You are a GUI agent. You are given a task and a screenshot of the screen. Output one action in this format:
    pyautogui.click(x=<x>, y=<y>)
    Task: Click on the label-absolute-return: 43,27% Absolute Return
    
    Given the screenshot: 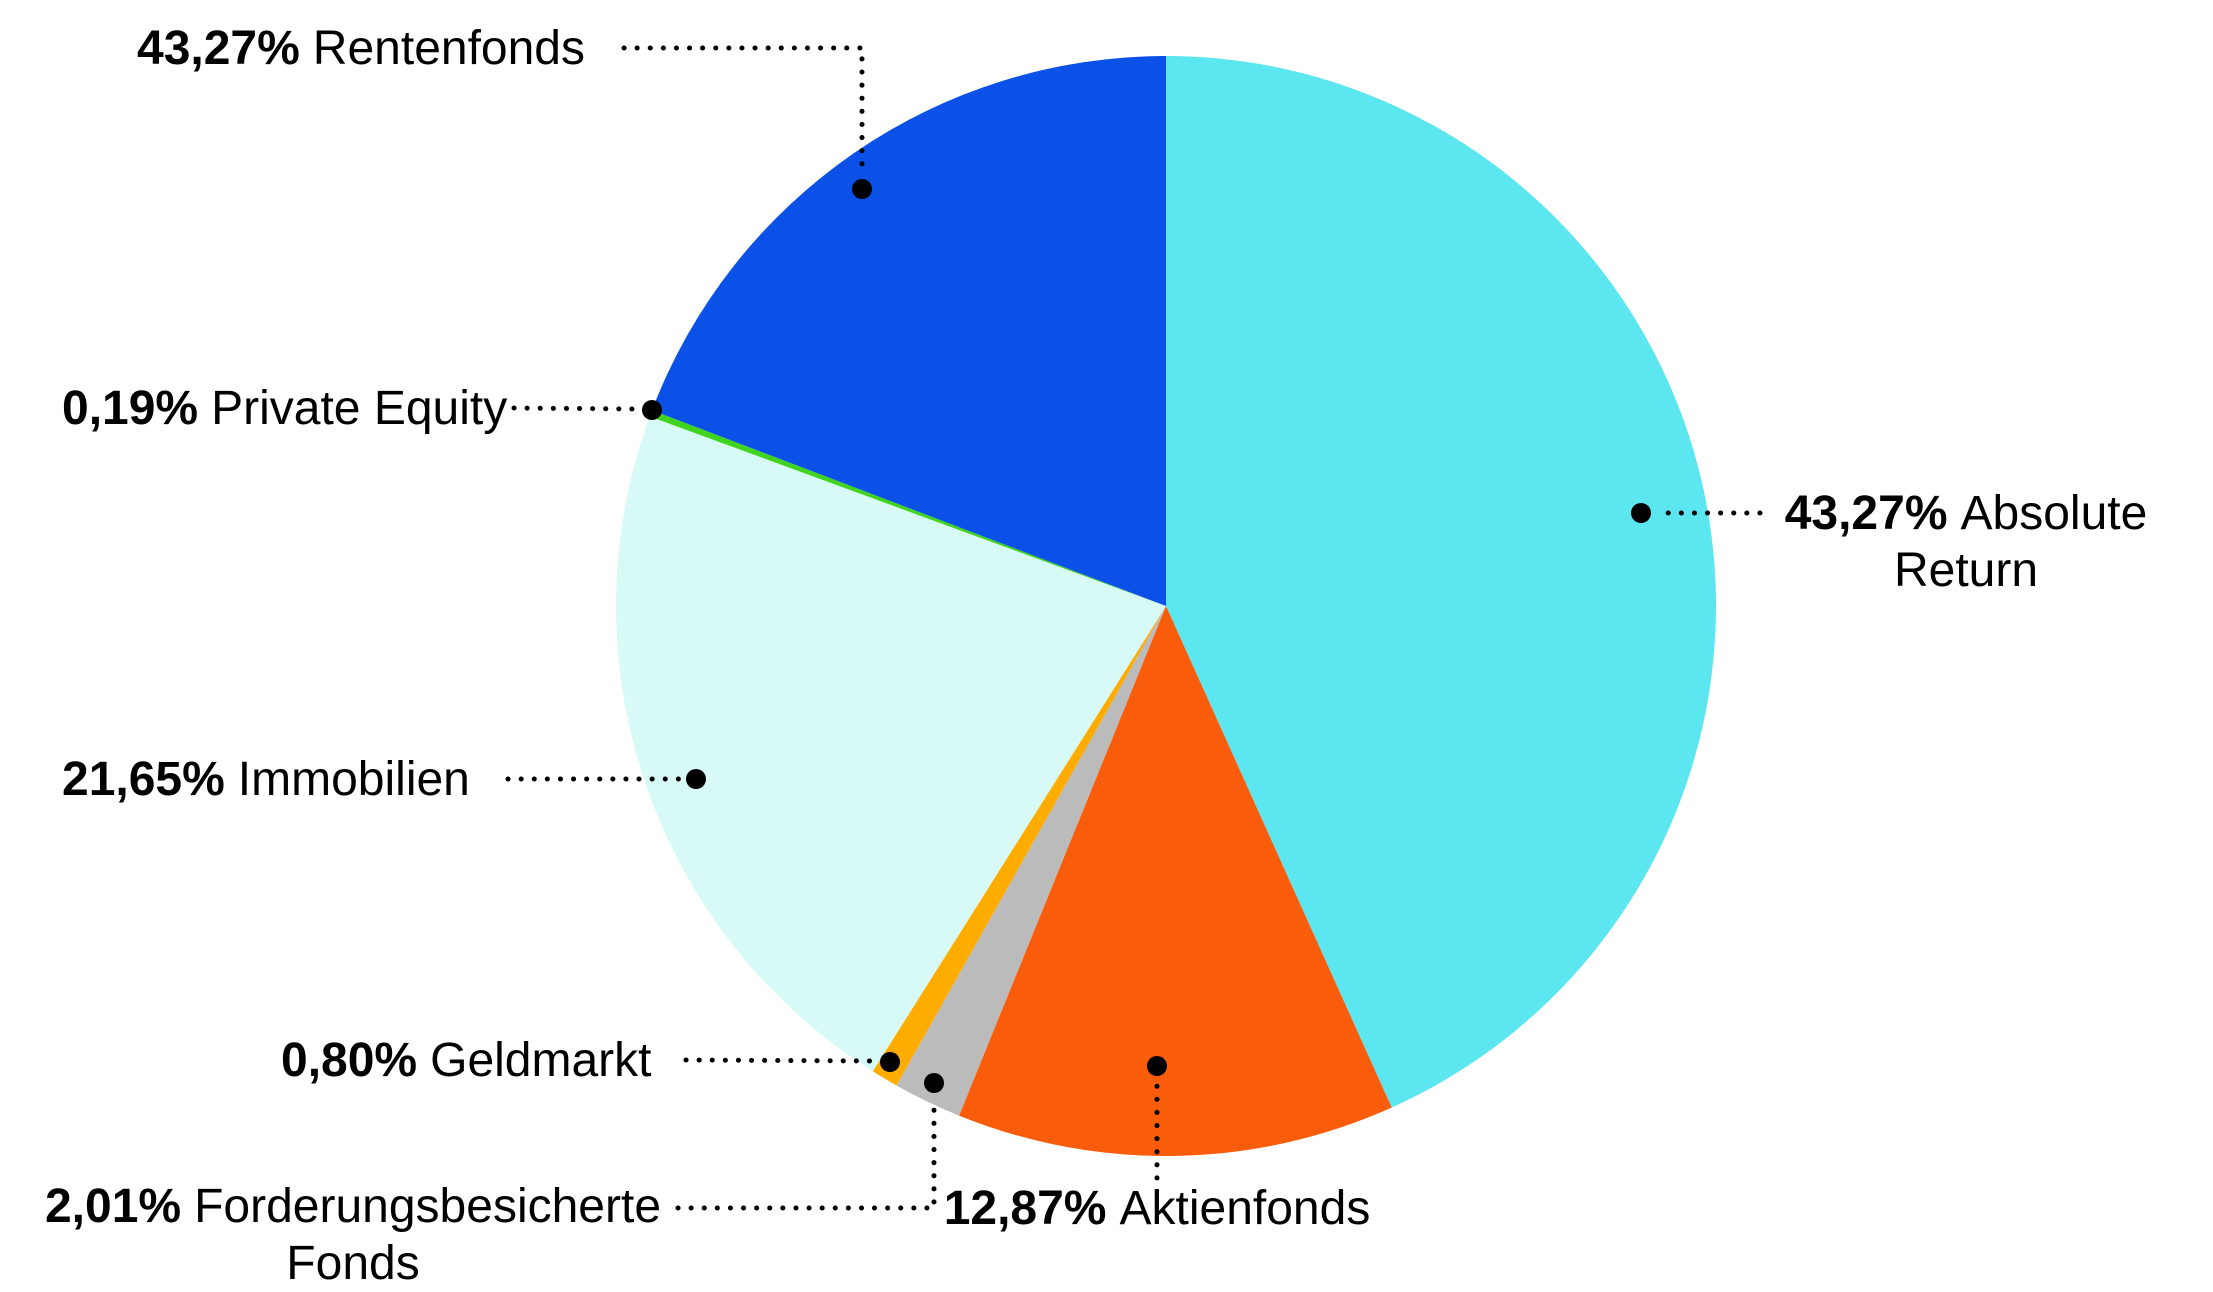 What is the action you would take?
    pyautogui.click(x=1966, y=542)
    